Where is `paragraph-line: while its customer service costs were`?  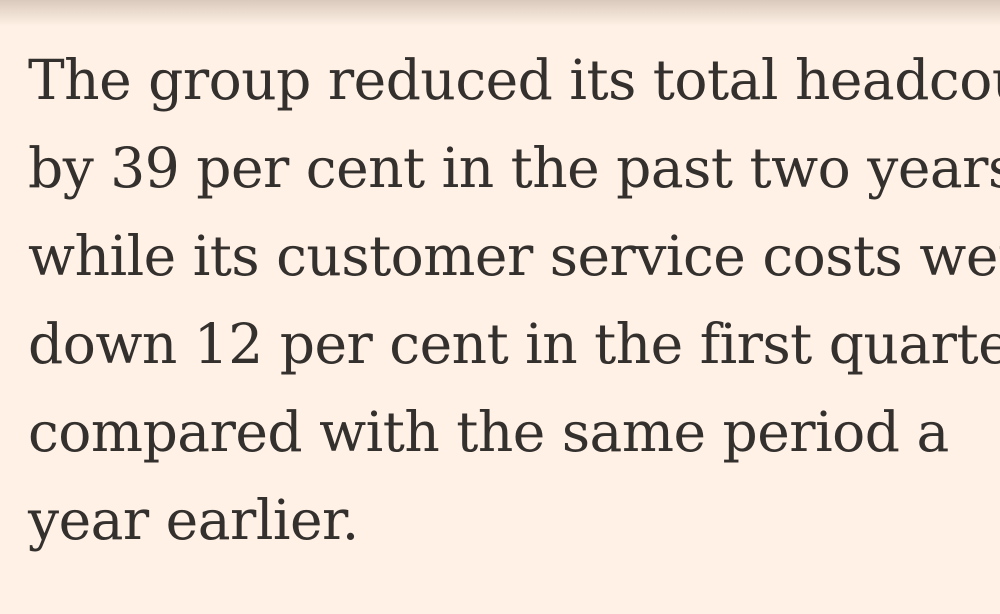
paragraph-line: while its customer service costs were is located at coordinates (514, 256).